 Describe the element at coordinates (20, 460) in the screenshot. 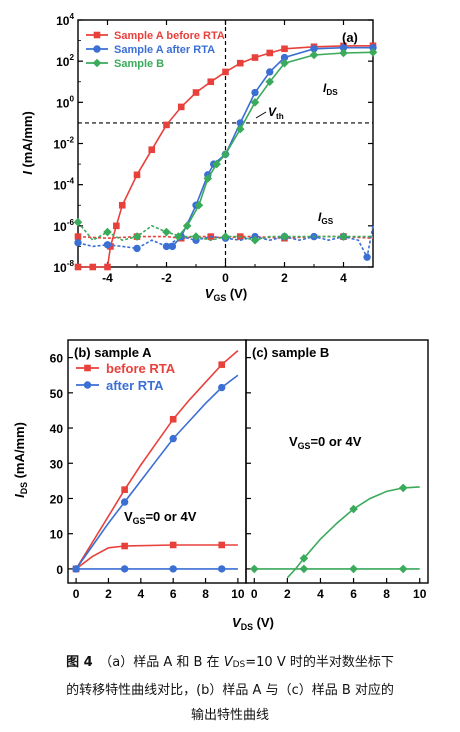

I see `y-axis-label-b: IDS (mA/mm)` at that location.